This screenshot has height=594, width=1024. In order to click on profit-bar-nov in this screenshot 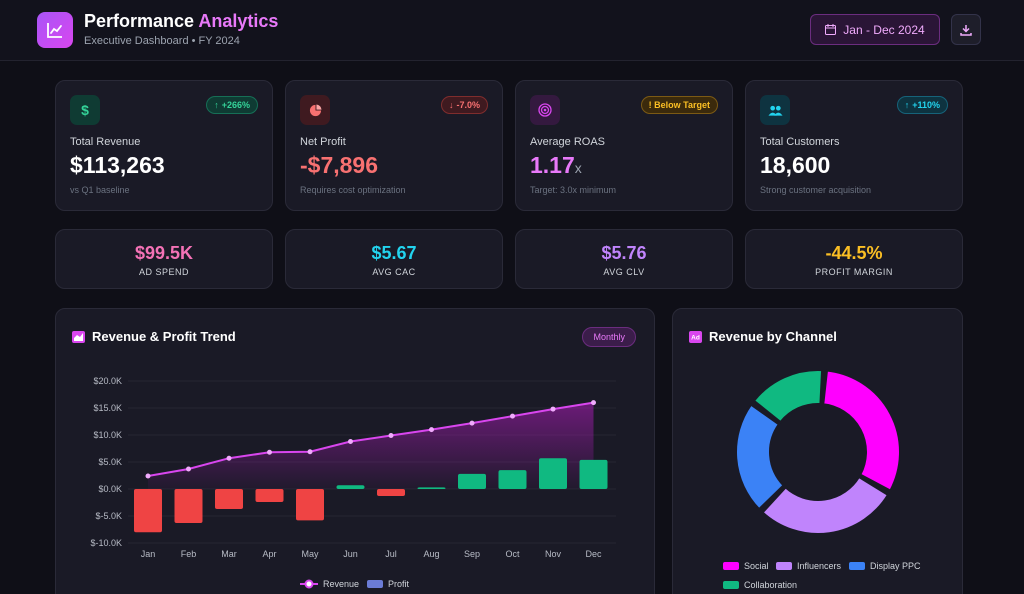, I will do `click(553, 473)`.